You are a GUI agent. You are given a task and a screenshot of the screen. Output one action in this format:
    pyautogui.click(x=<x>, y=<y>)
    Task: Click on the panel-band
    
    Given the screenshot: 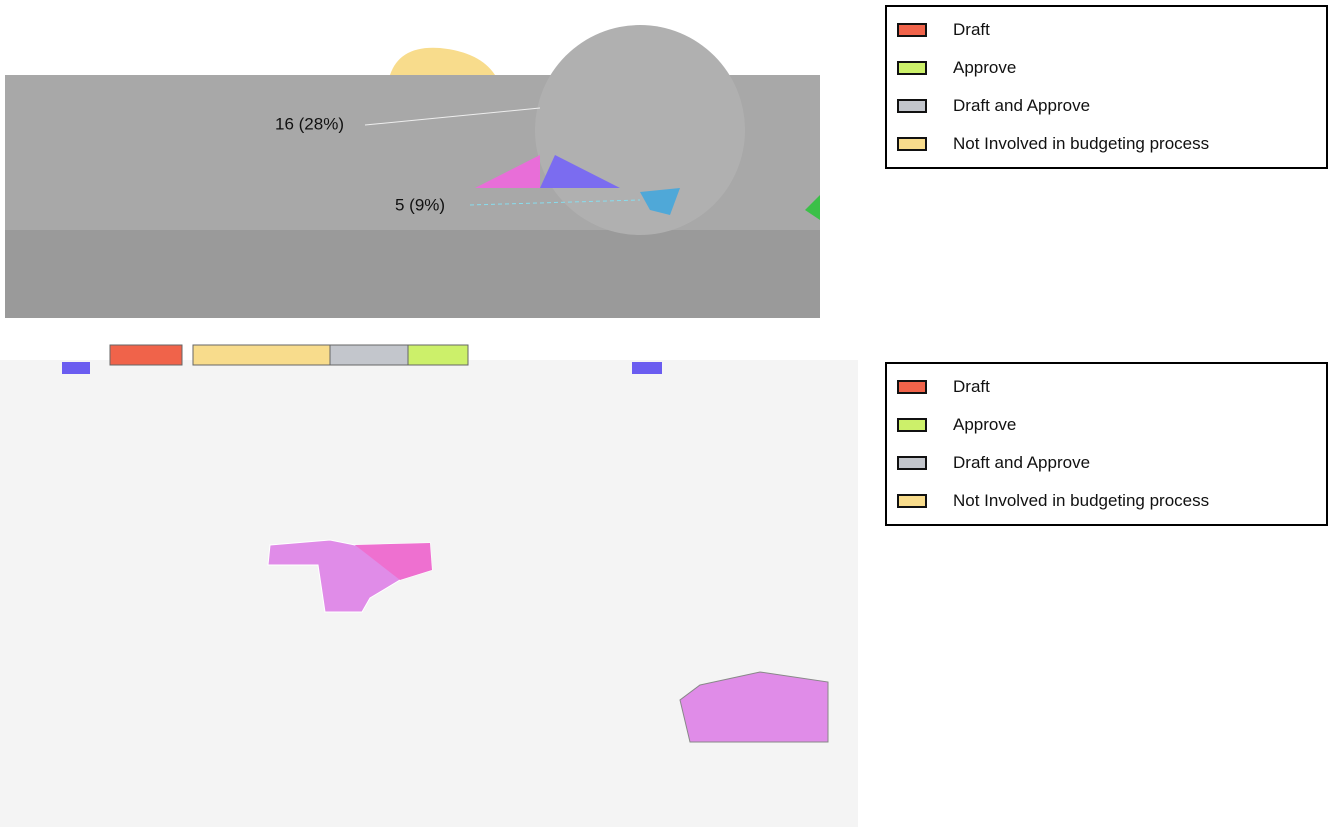 What is the action you would take?
    pyautogui.click(x=412, y=274)
    